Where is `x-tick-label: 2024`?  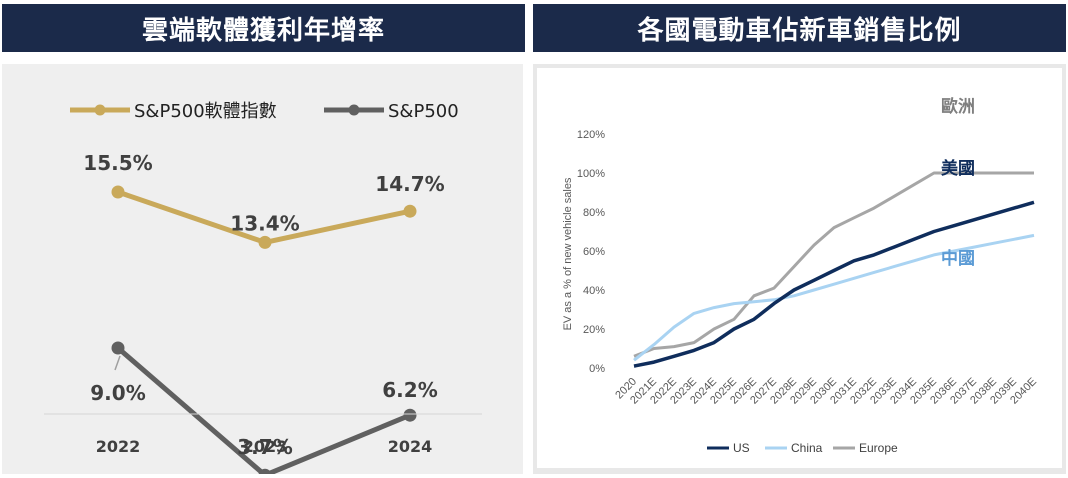
x-tick-label: 2024 is located at coordinates (410, 446).